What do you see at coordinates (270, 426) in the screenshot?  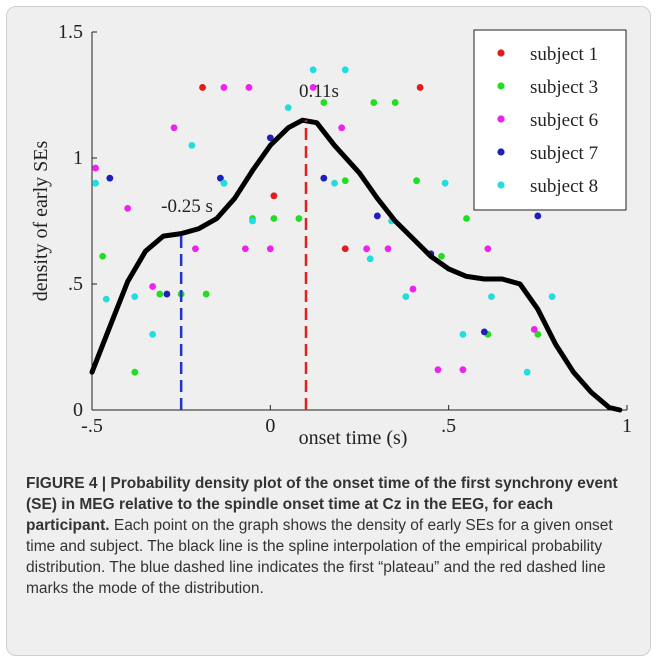 I see `x-tick-label: 0` at bounding box center [270, 426].